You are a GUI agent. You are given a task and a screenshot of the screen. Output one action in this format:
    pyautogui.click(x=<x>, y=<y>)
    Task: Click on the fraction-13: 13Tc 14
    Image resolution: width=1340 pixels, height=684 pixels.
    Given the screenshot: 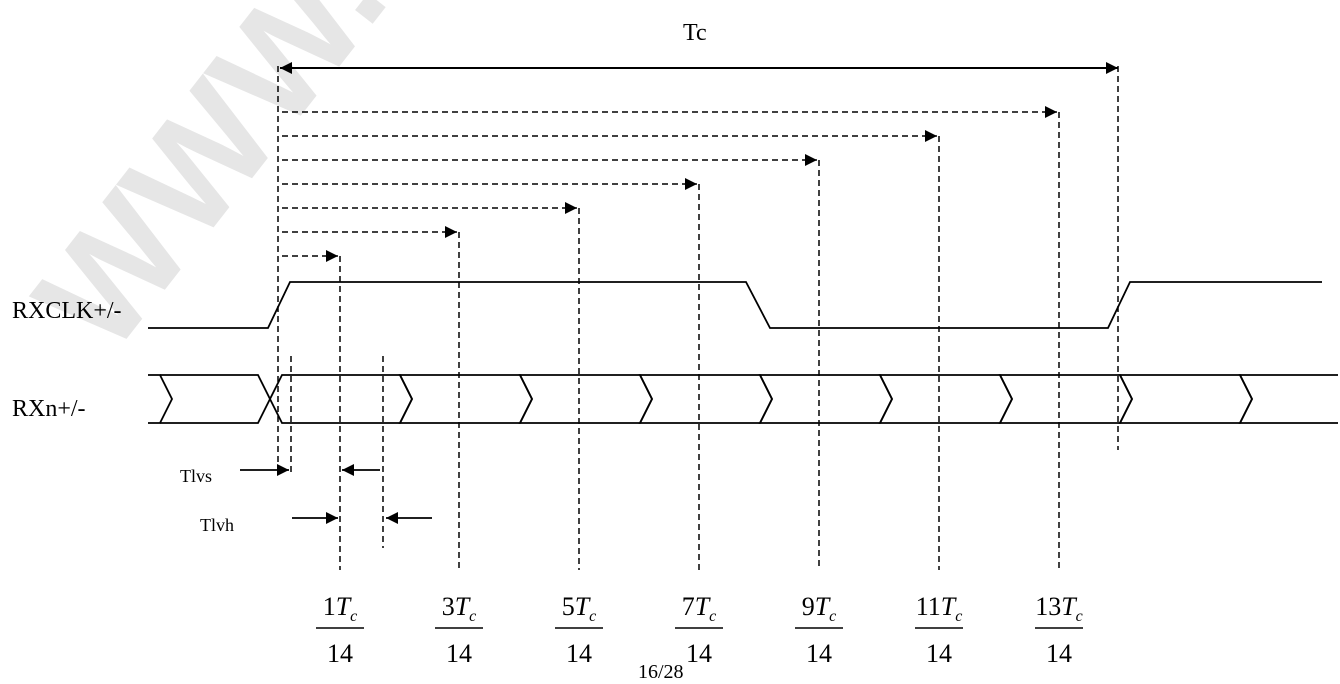 What is the action you would take?
    pyautogui.click(x=1059, y=630)
    